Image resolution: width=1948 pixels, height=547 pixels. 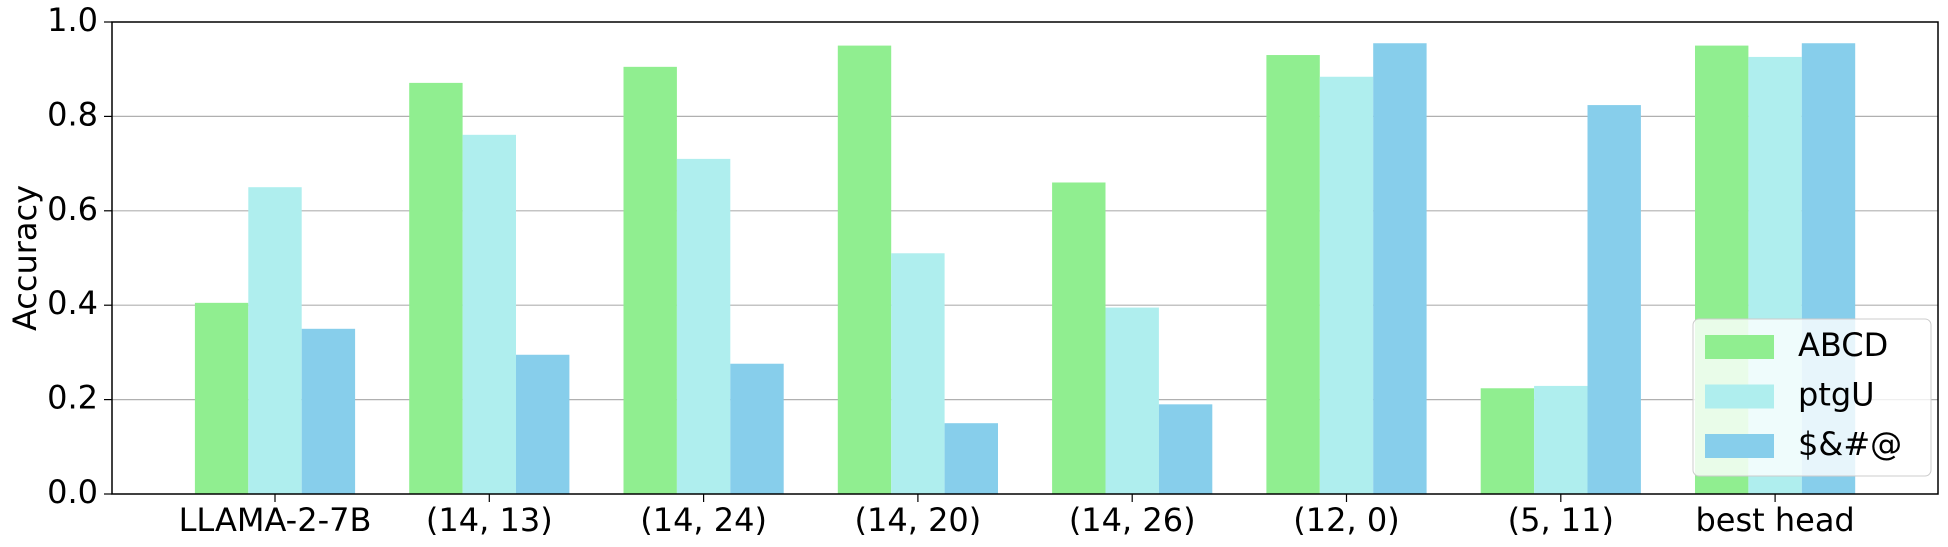 I want to click on y-tick-label: 0.2, so click(x=72, y=398).